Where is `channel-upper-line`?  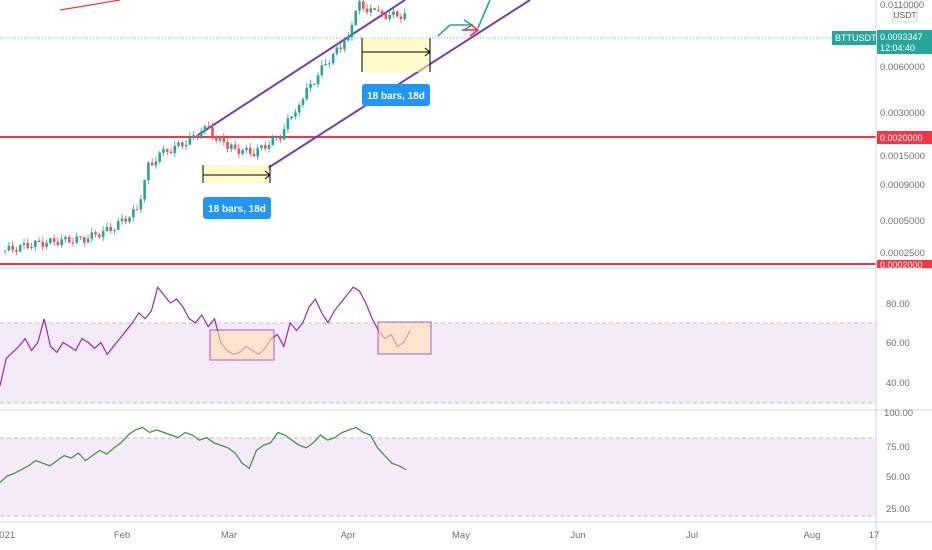
channel-upper-line is located at coordinates (301, 68).